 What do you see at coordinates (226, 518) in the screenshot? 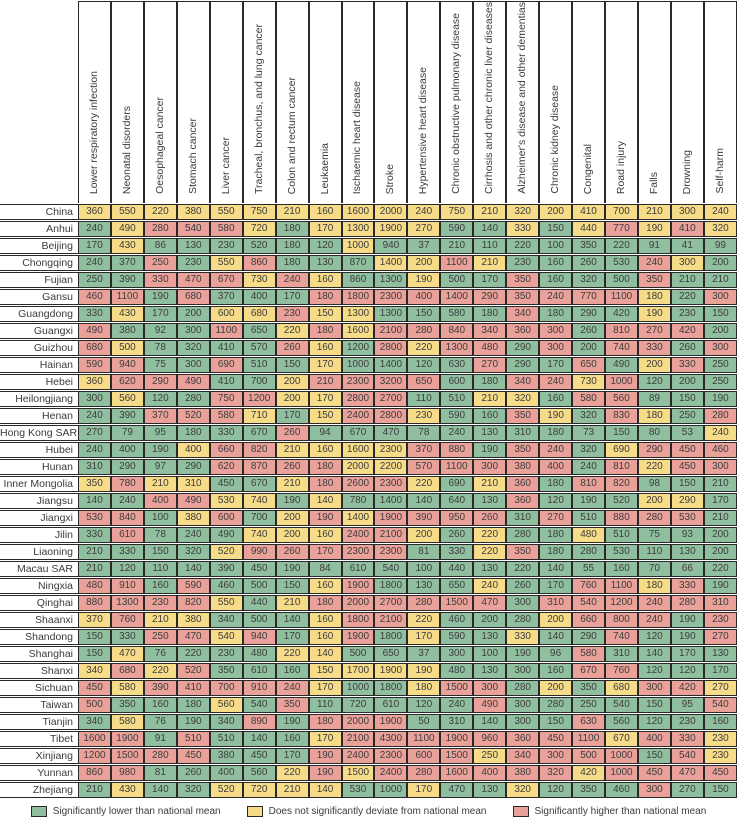
I see `heatmap-cell: 600` at bounding box center [226, 518].